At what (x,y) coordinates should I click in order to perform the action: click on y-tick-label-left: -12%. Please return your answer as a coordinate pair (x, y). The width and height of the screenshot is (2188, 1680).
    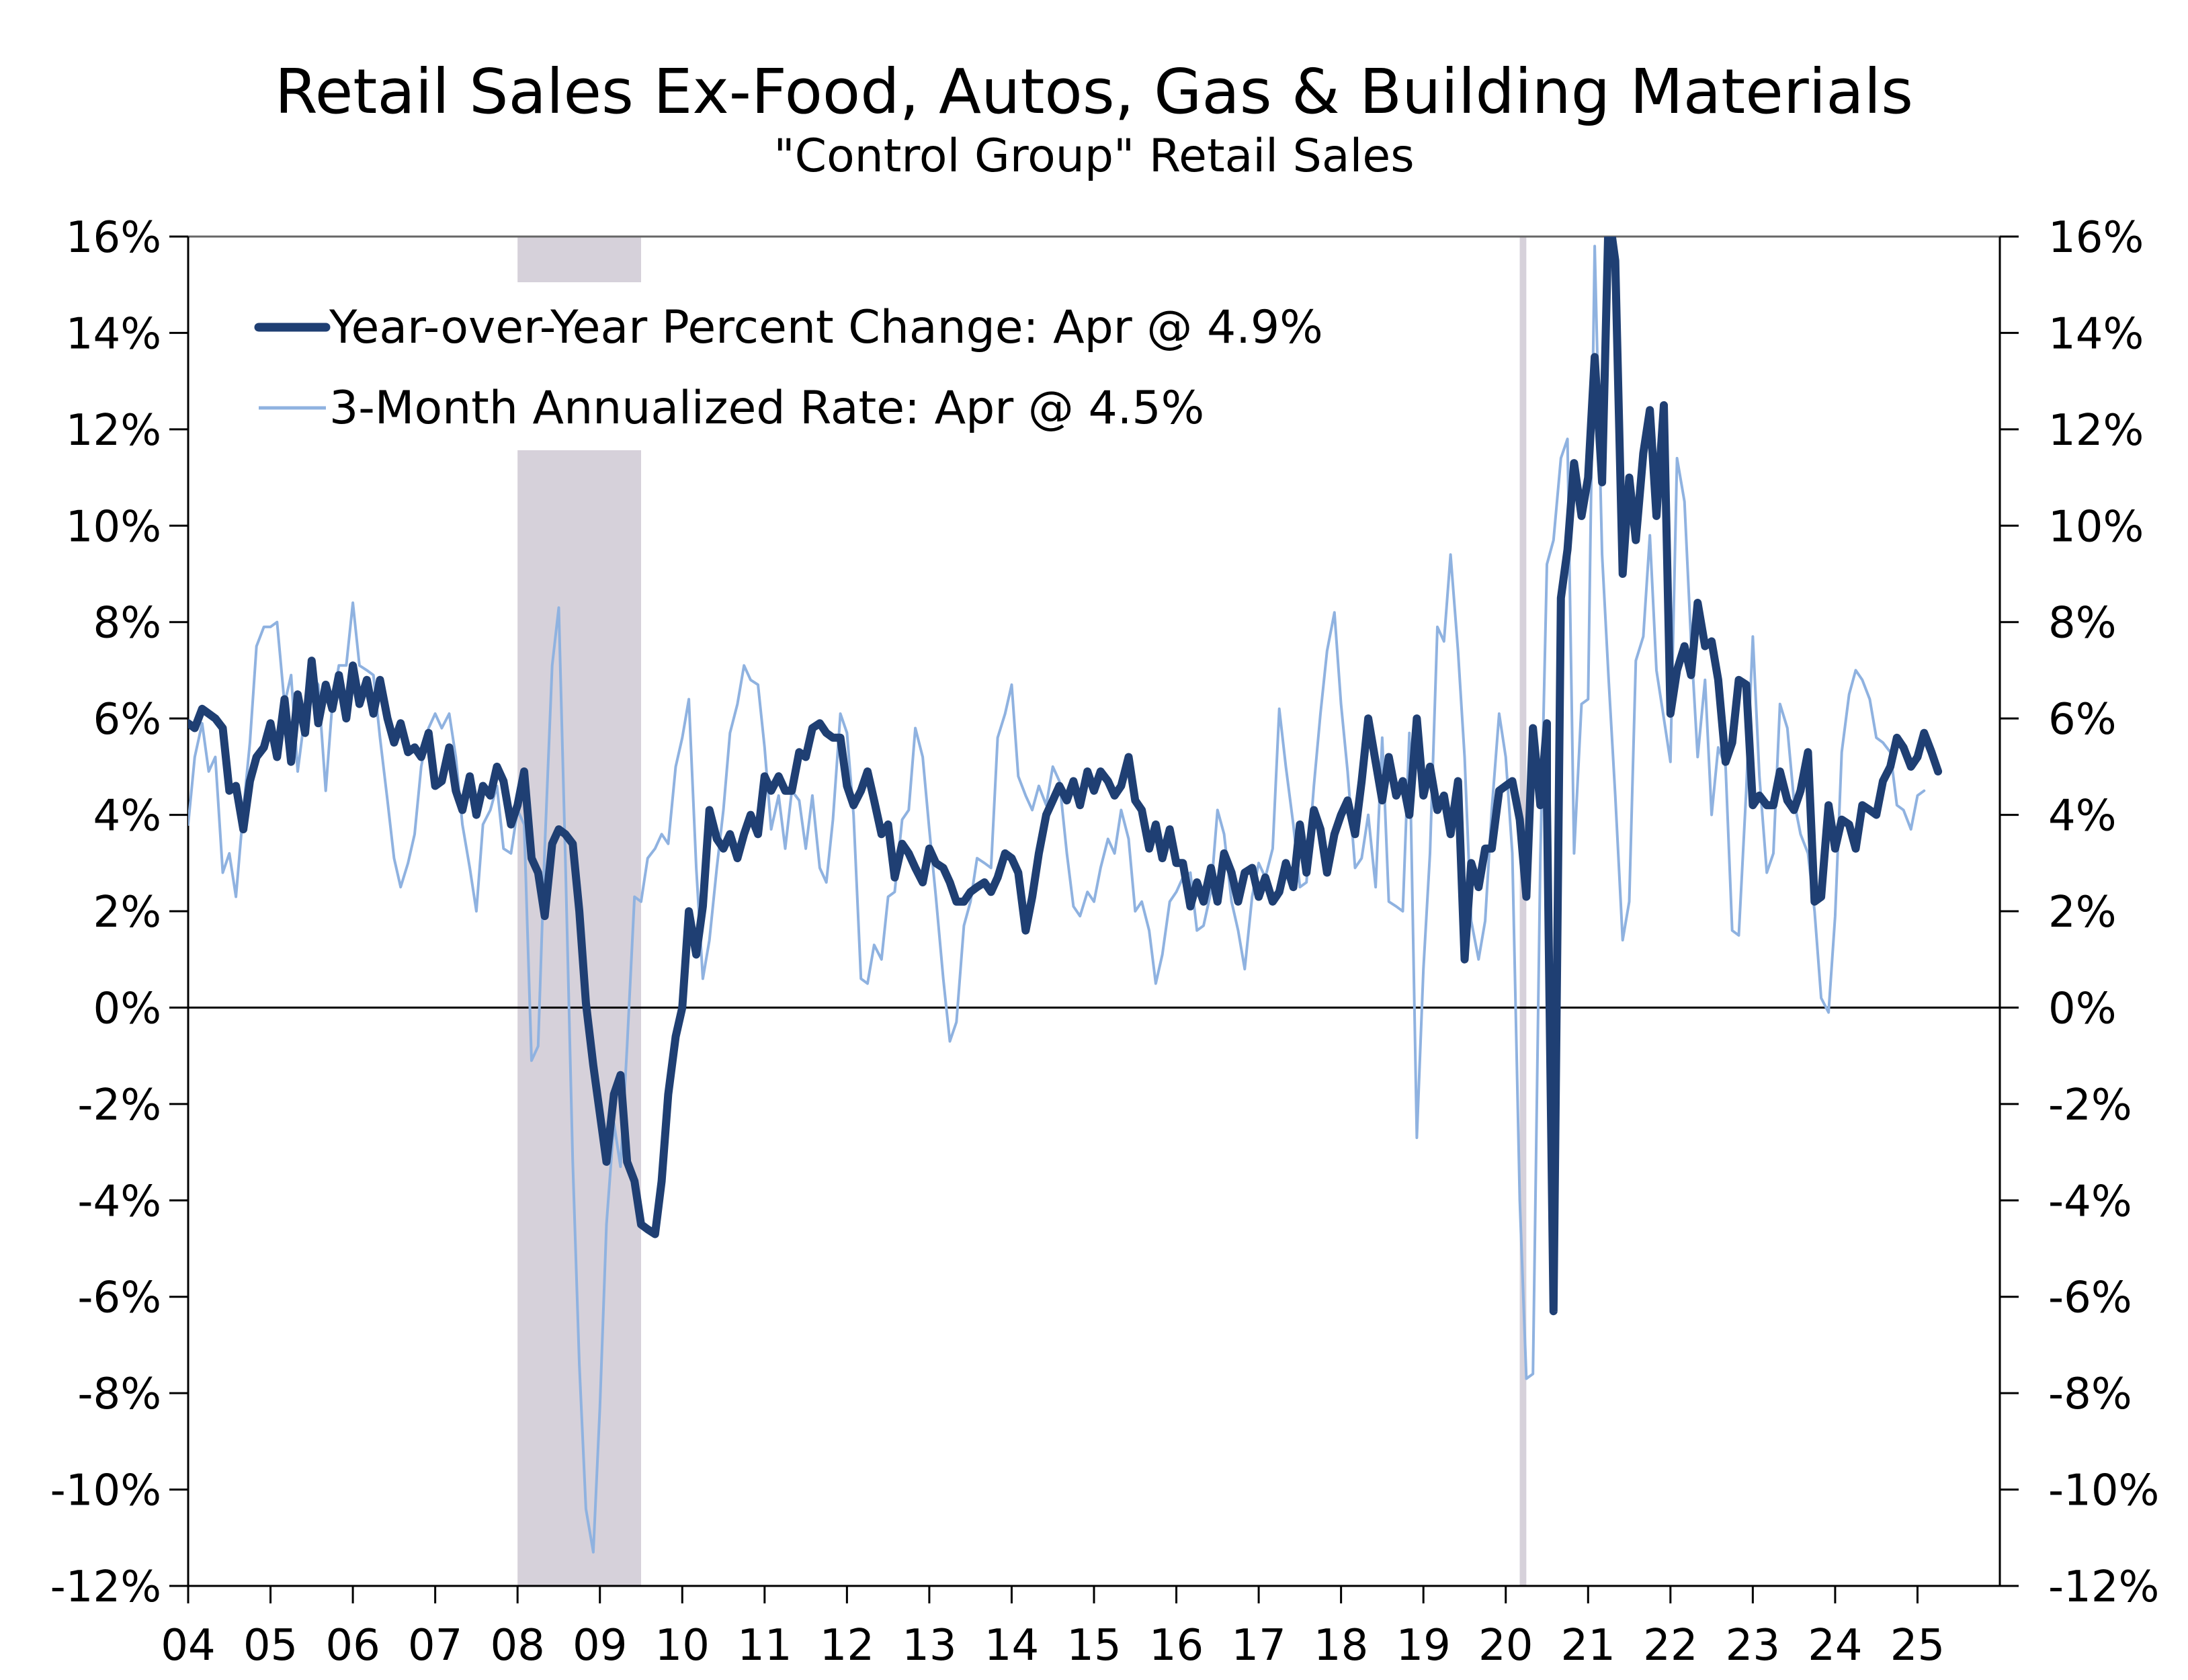
    Looking at the image, I should click on (105, 1587).